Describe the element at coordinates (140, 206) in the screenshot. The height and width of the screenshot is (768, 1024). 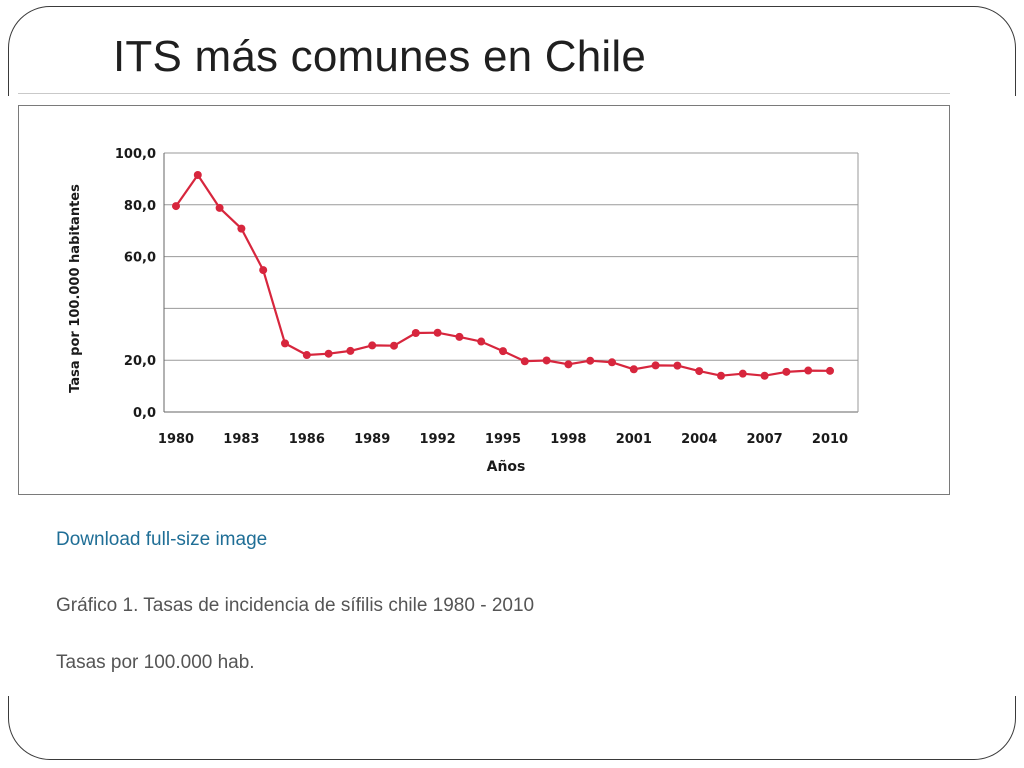
I see `y-tick-label: 80,0` at that location.